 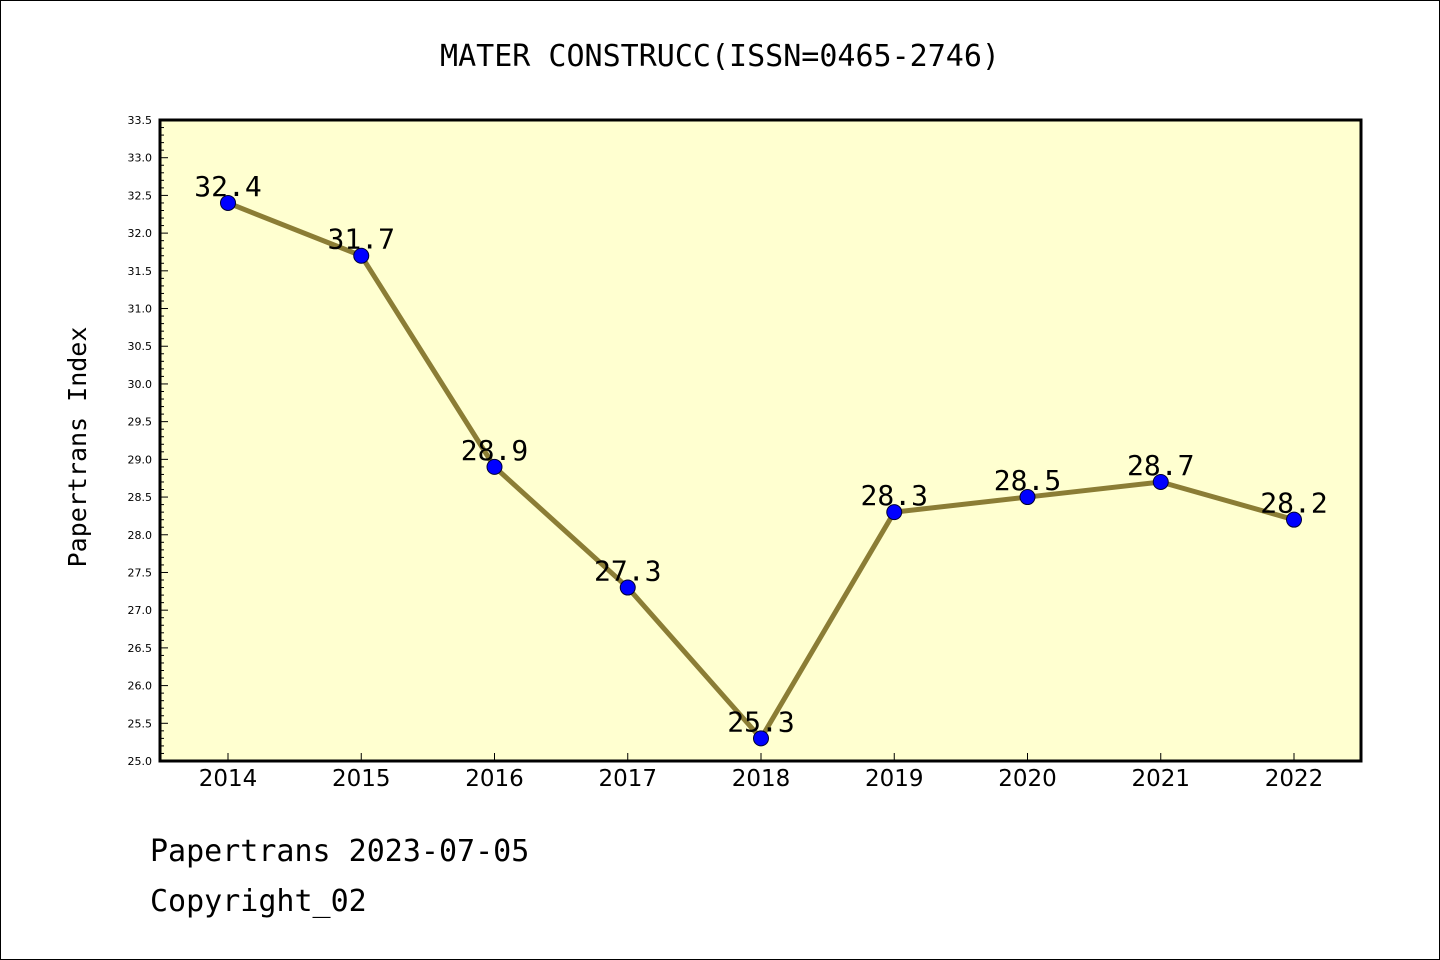 I want to click on data-point-2021, so click(x=1160, y=481).